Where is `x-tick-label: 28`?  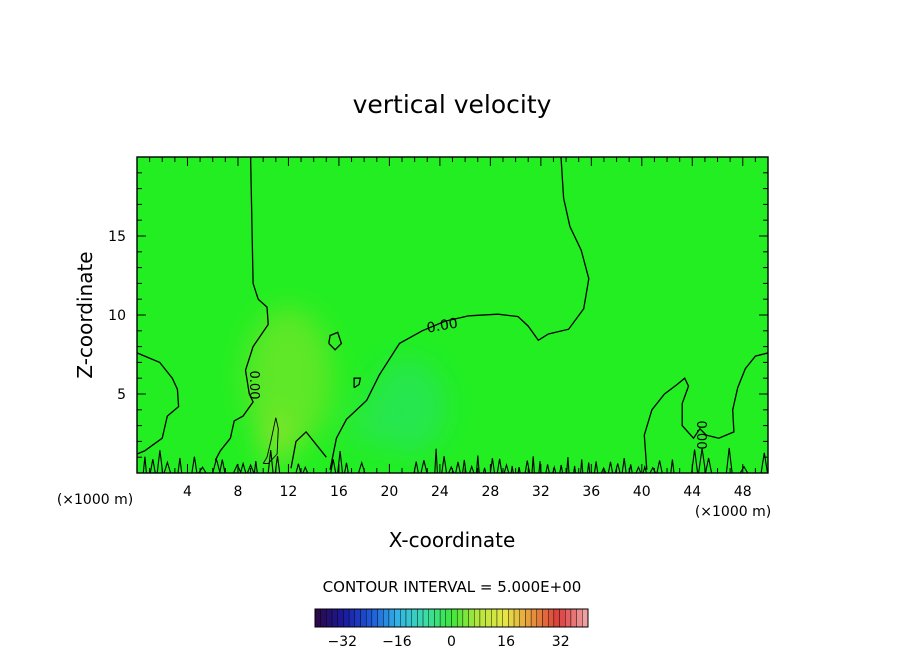 x-tick-label: 28 is located at coordinates (490, 492).